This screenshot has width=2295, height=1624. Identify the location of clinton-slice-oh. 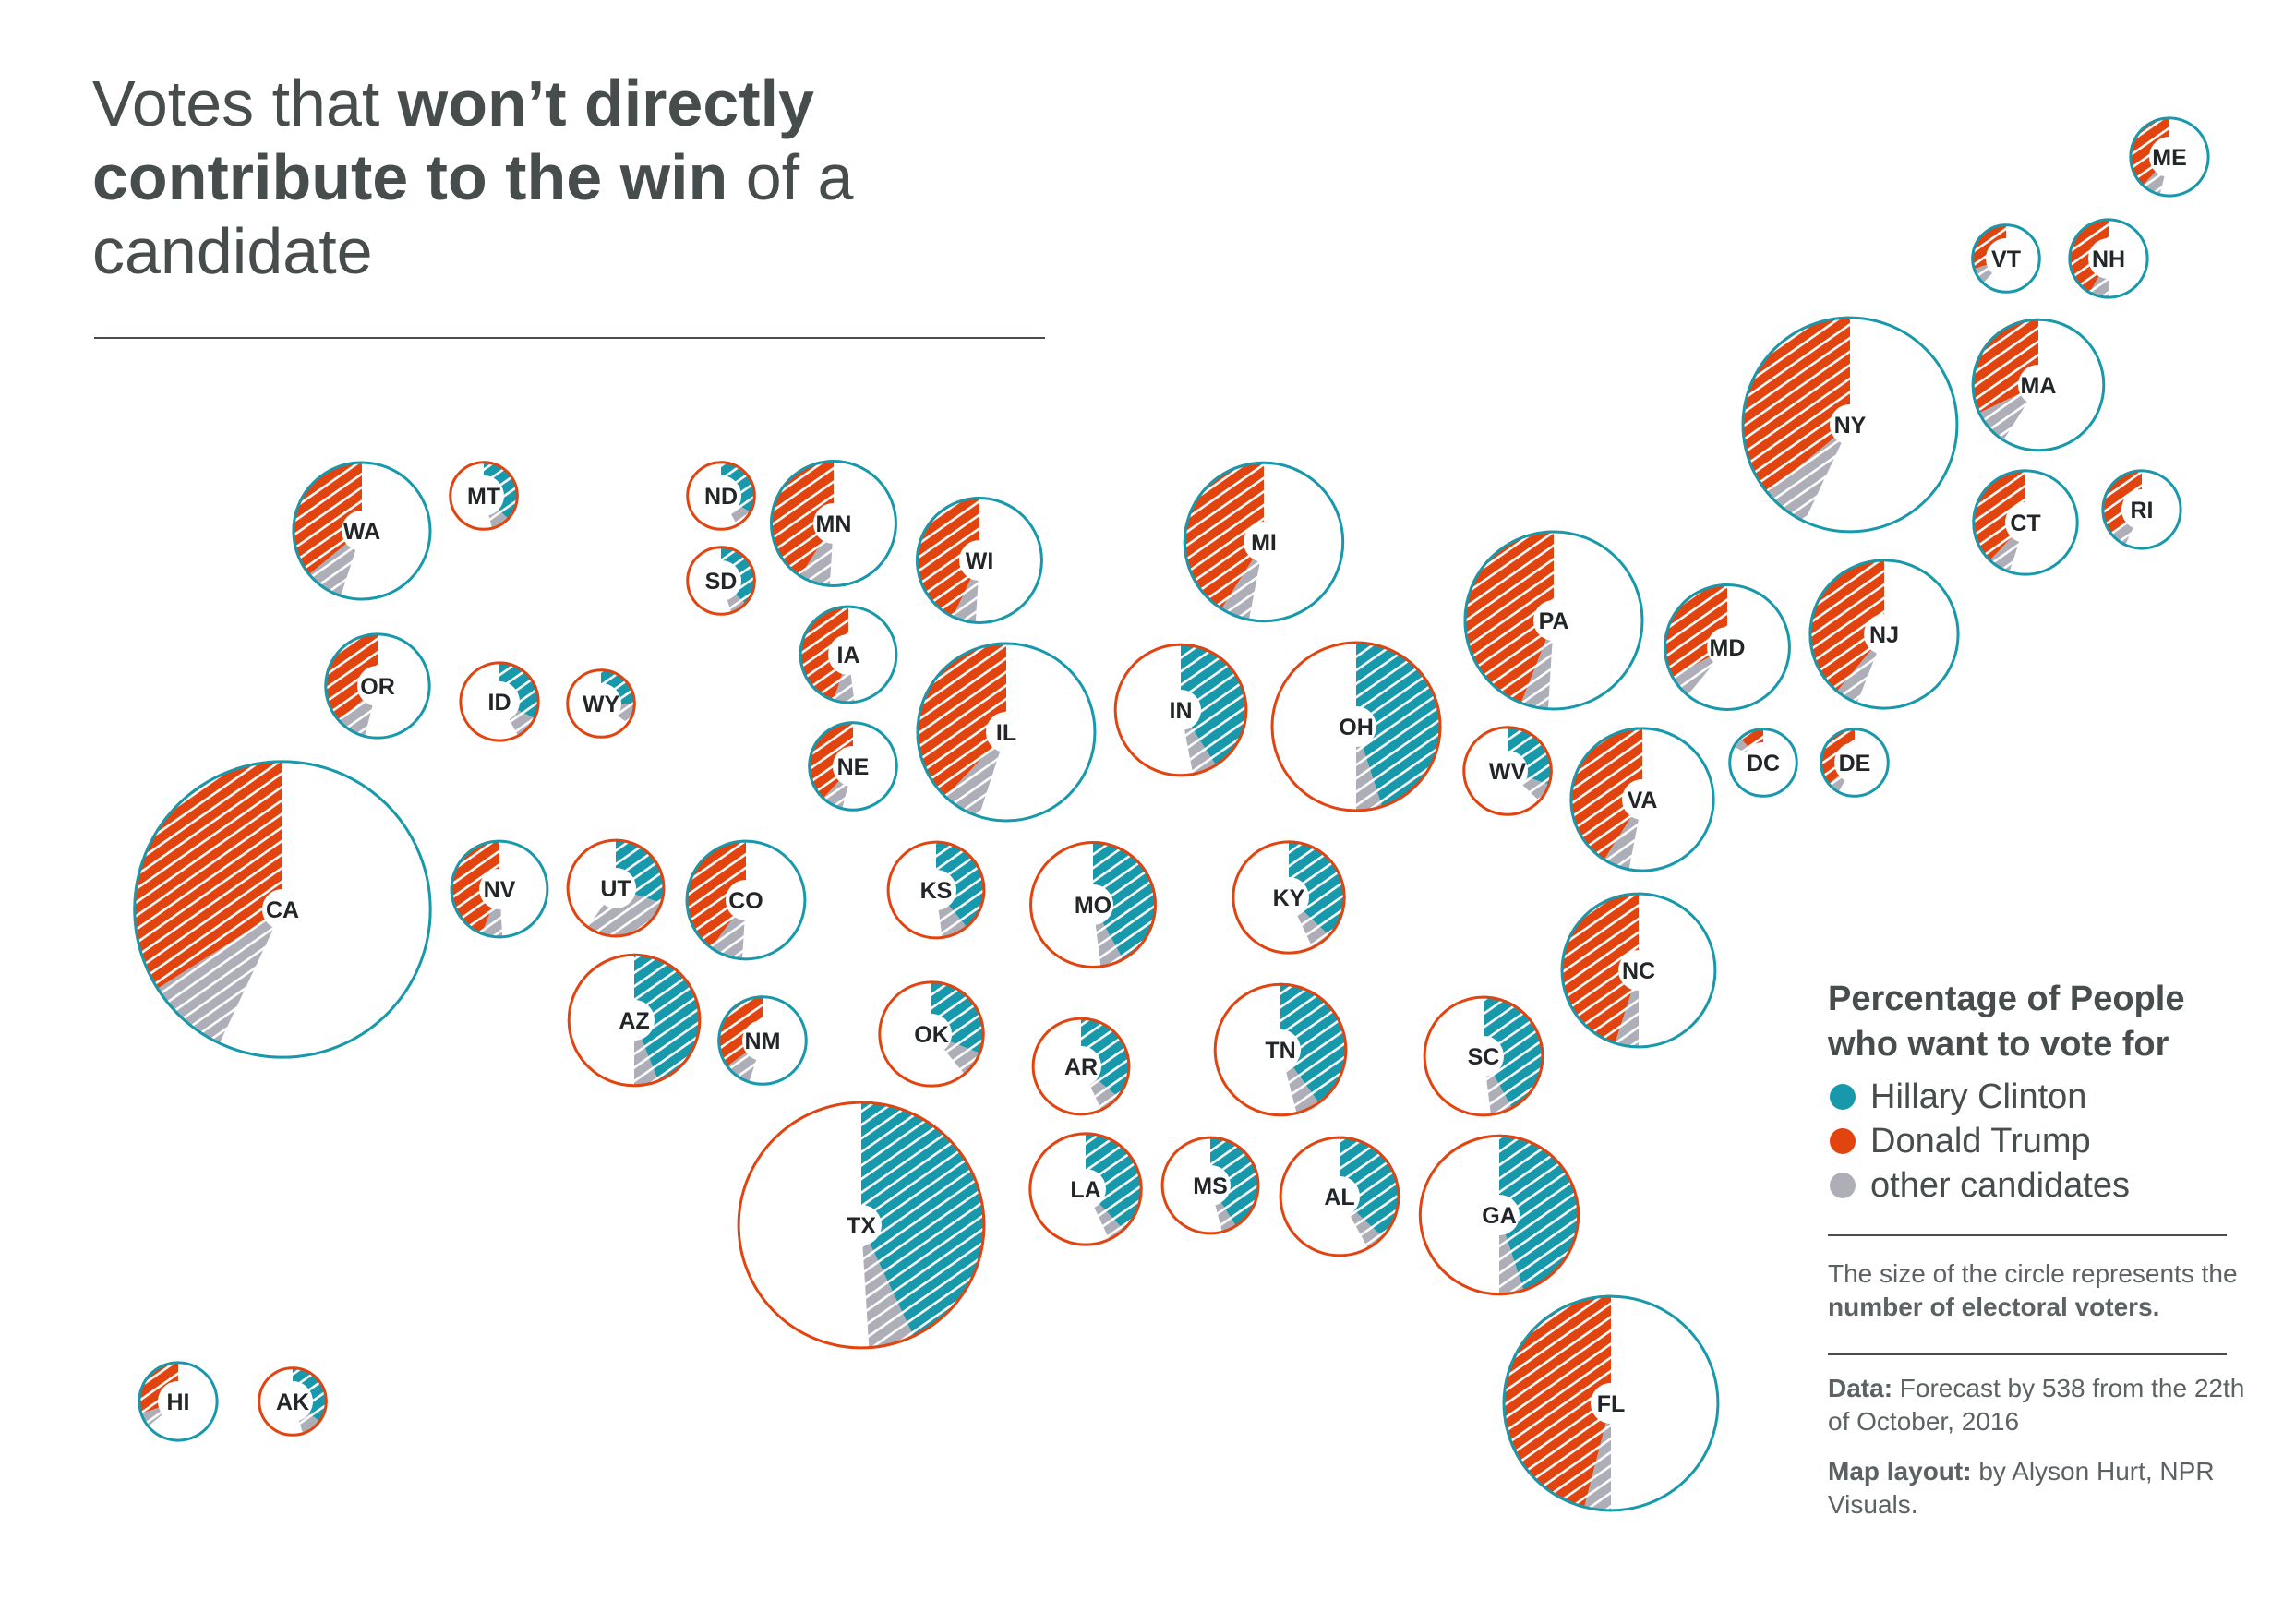
(1399, 724).